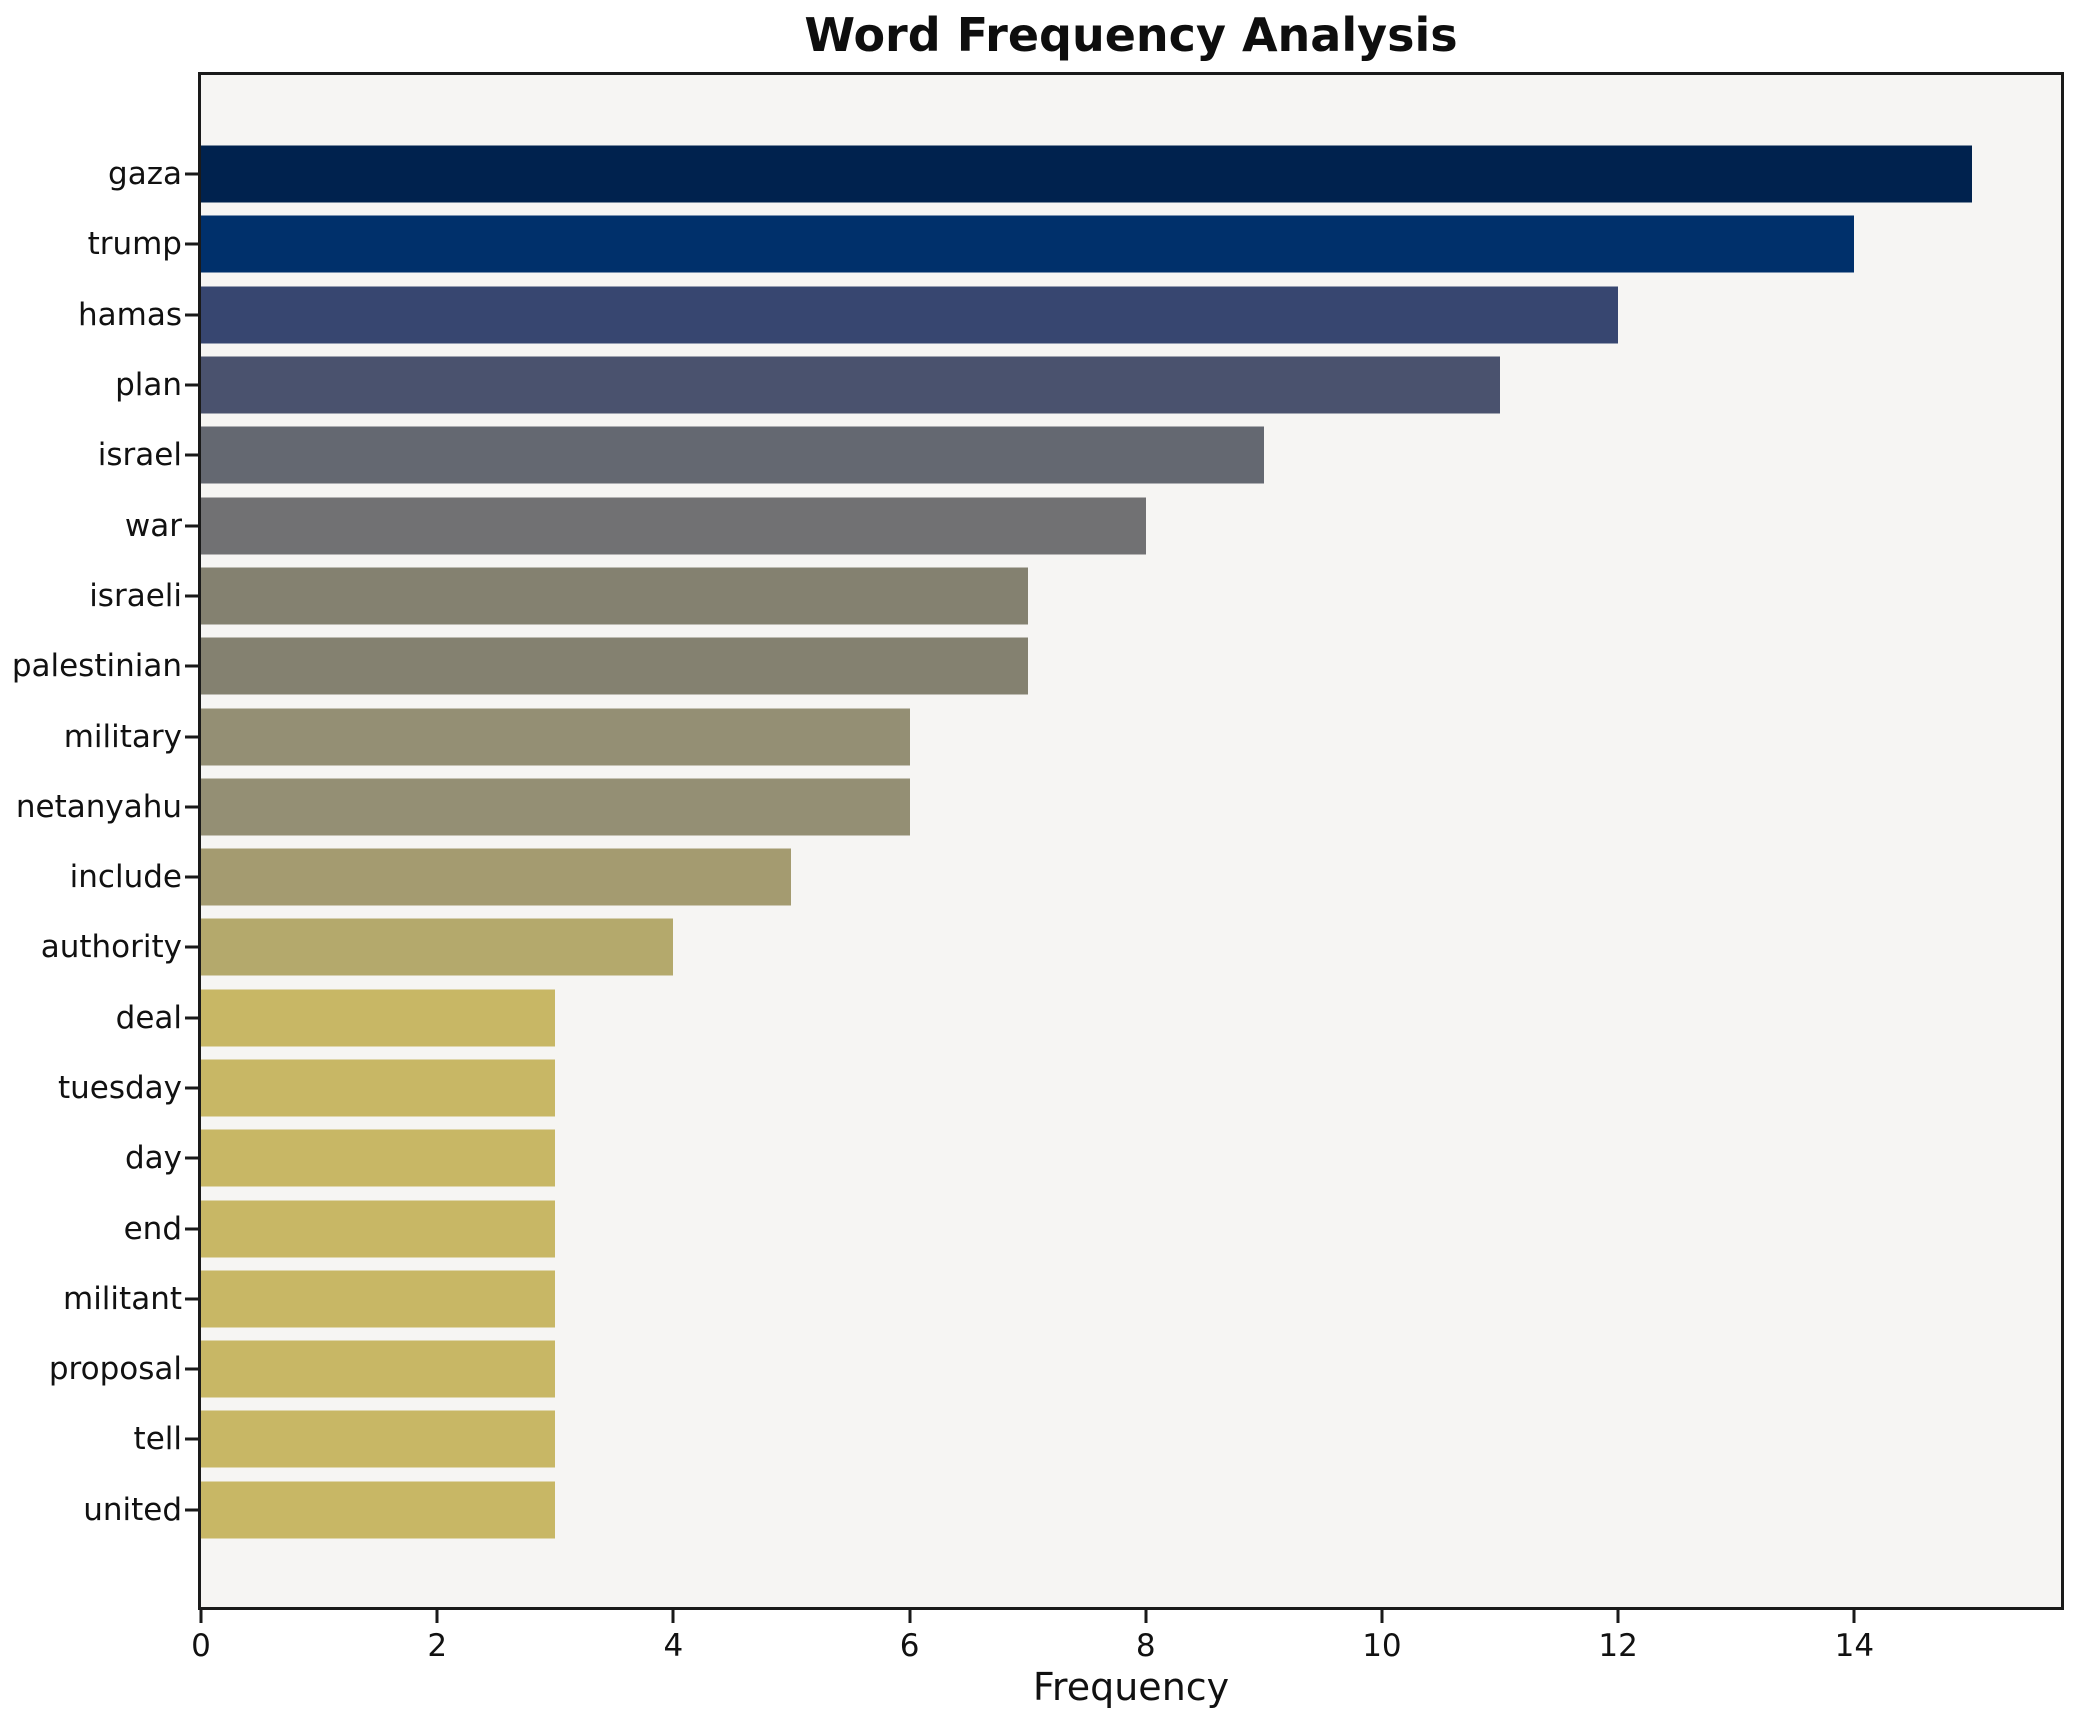  Describe the element at coordinates (125, 877) in the screenshot. I see `y-axis-label: include` at that location.